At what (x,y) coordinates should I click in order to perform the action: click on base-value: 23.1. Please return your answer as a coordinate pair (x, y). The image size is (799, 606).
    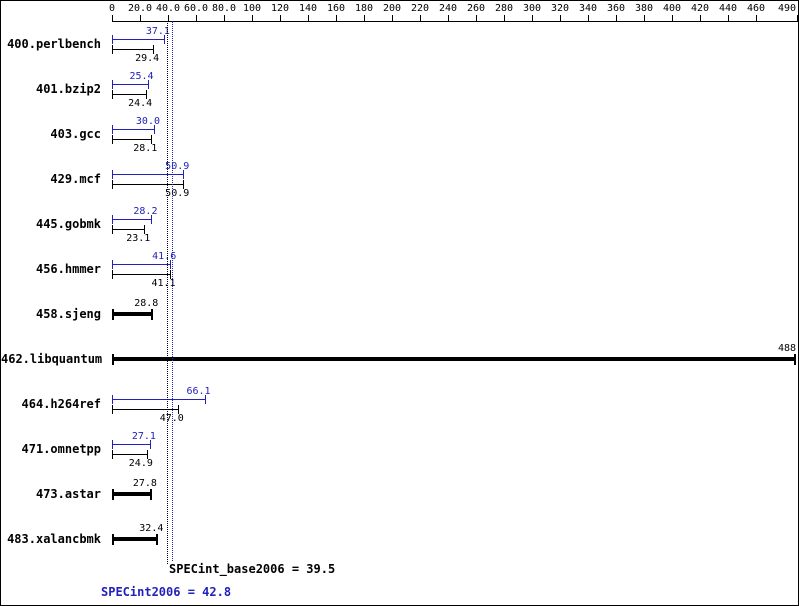
    Looking at the image, I should click on (138, 238).